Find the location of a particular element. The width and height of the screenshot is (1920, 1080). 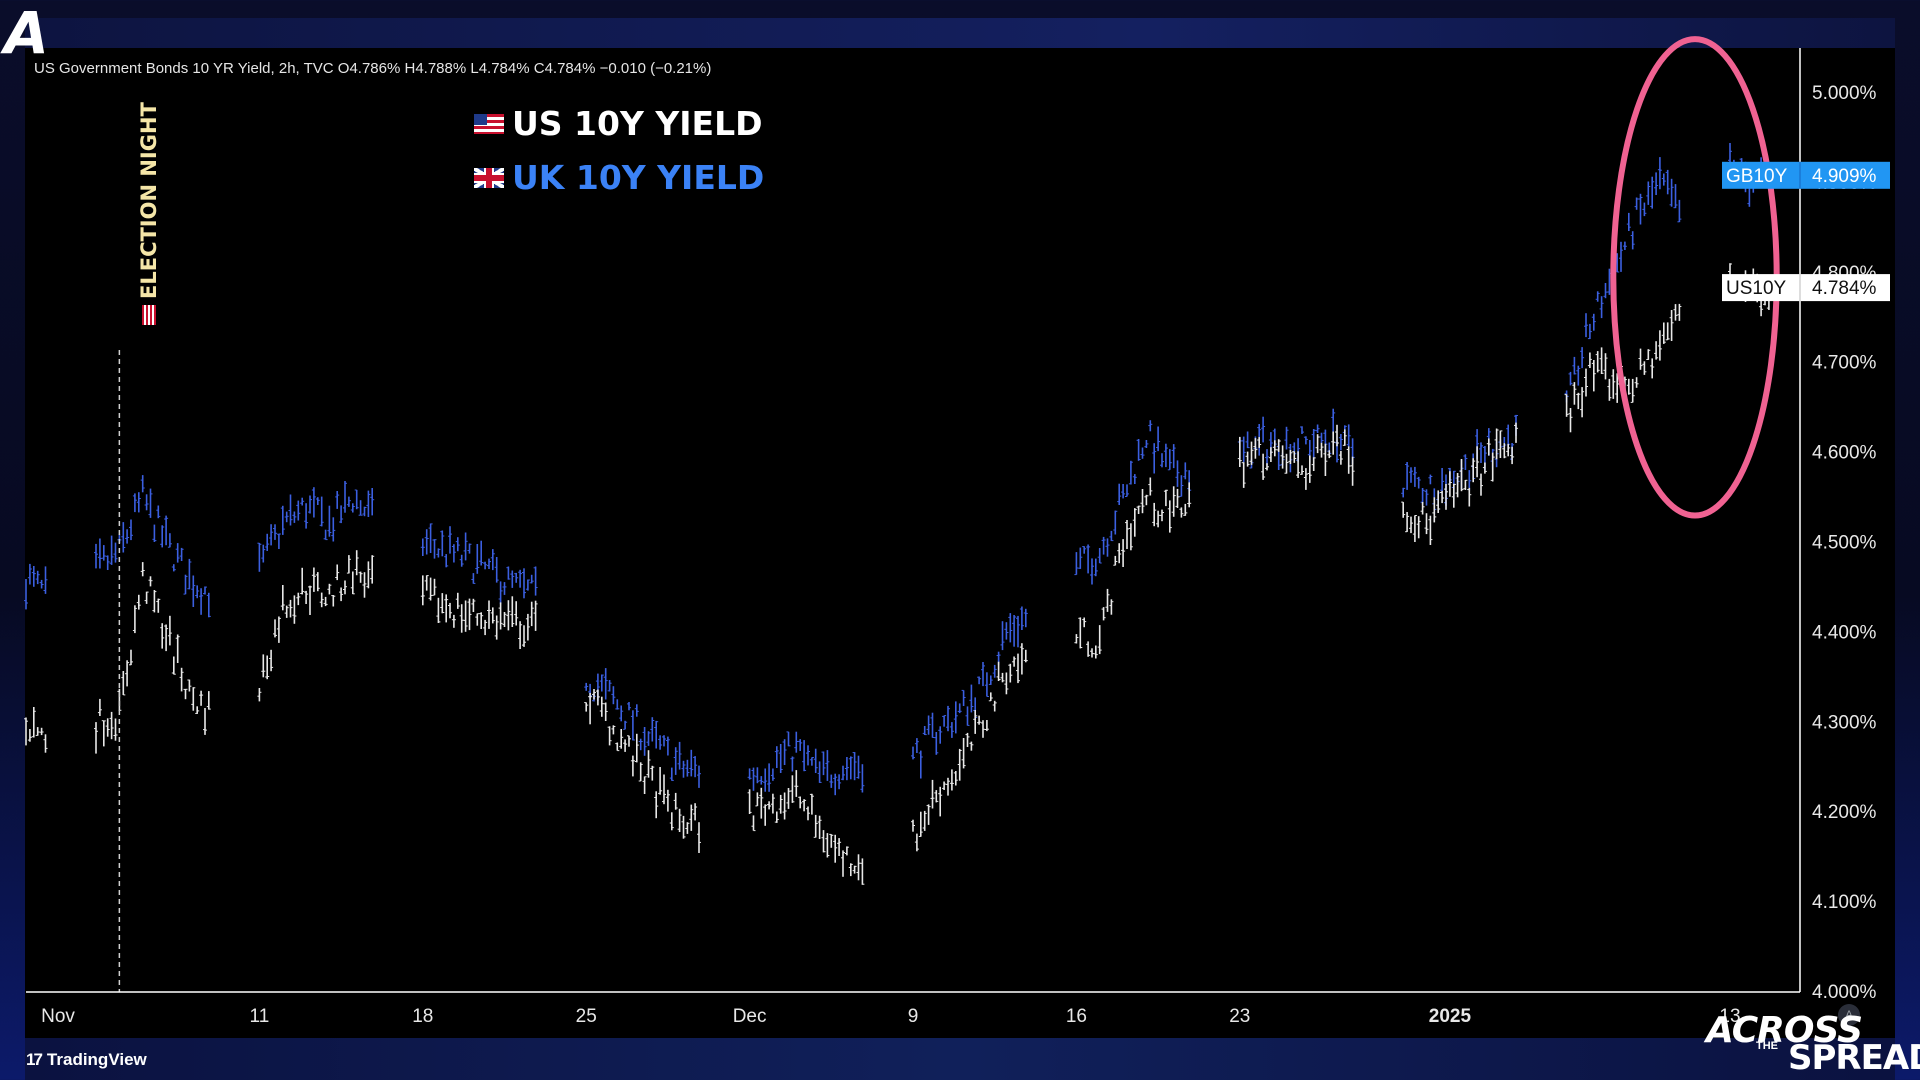

price-tag-value: 4.909% is located at coordinates (1844, 176).